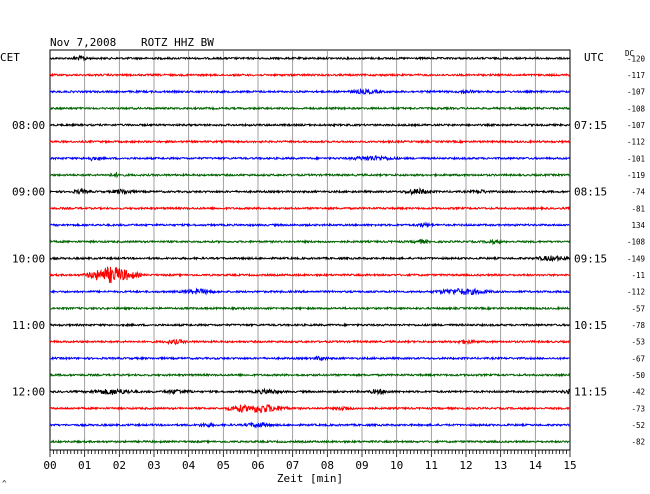 Image resolution: width=650 pixels, height=494 pixels. Describe the element at coordinates (84, 465) in the screenshot. I see `x-tick-label: 01` at that location.